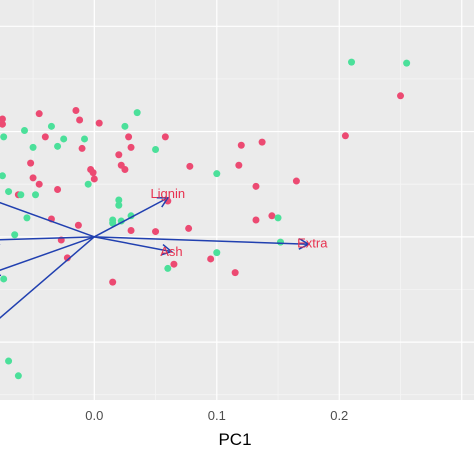 This screenshot has width=474, height=474. I want to click on loading-labels: LigninAshExtraCellulose, so click(239, 222).